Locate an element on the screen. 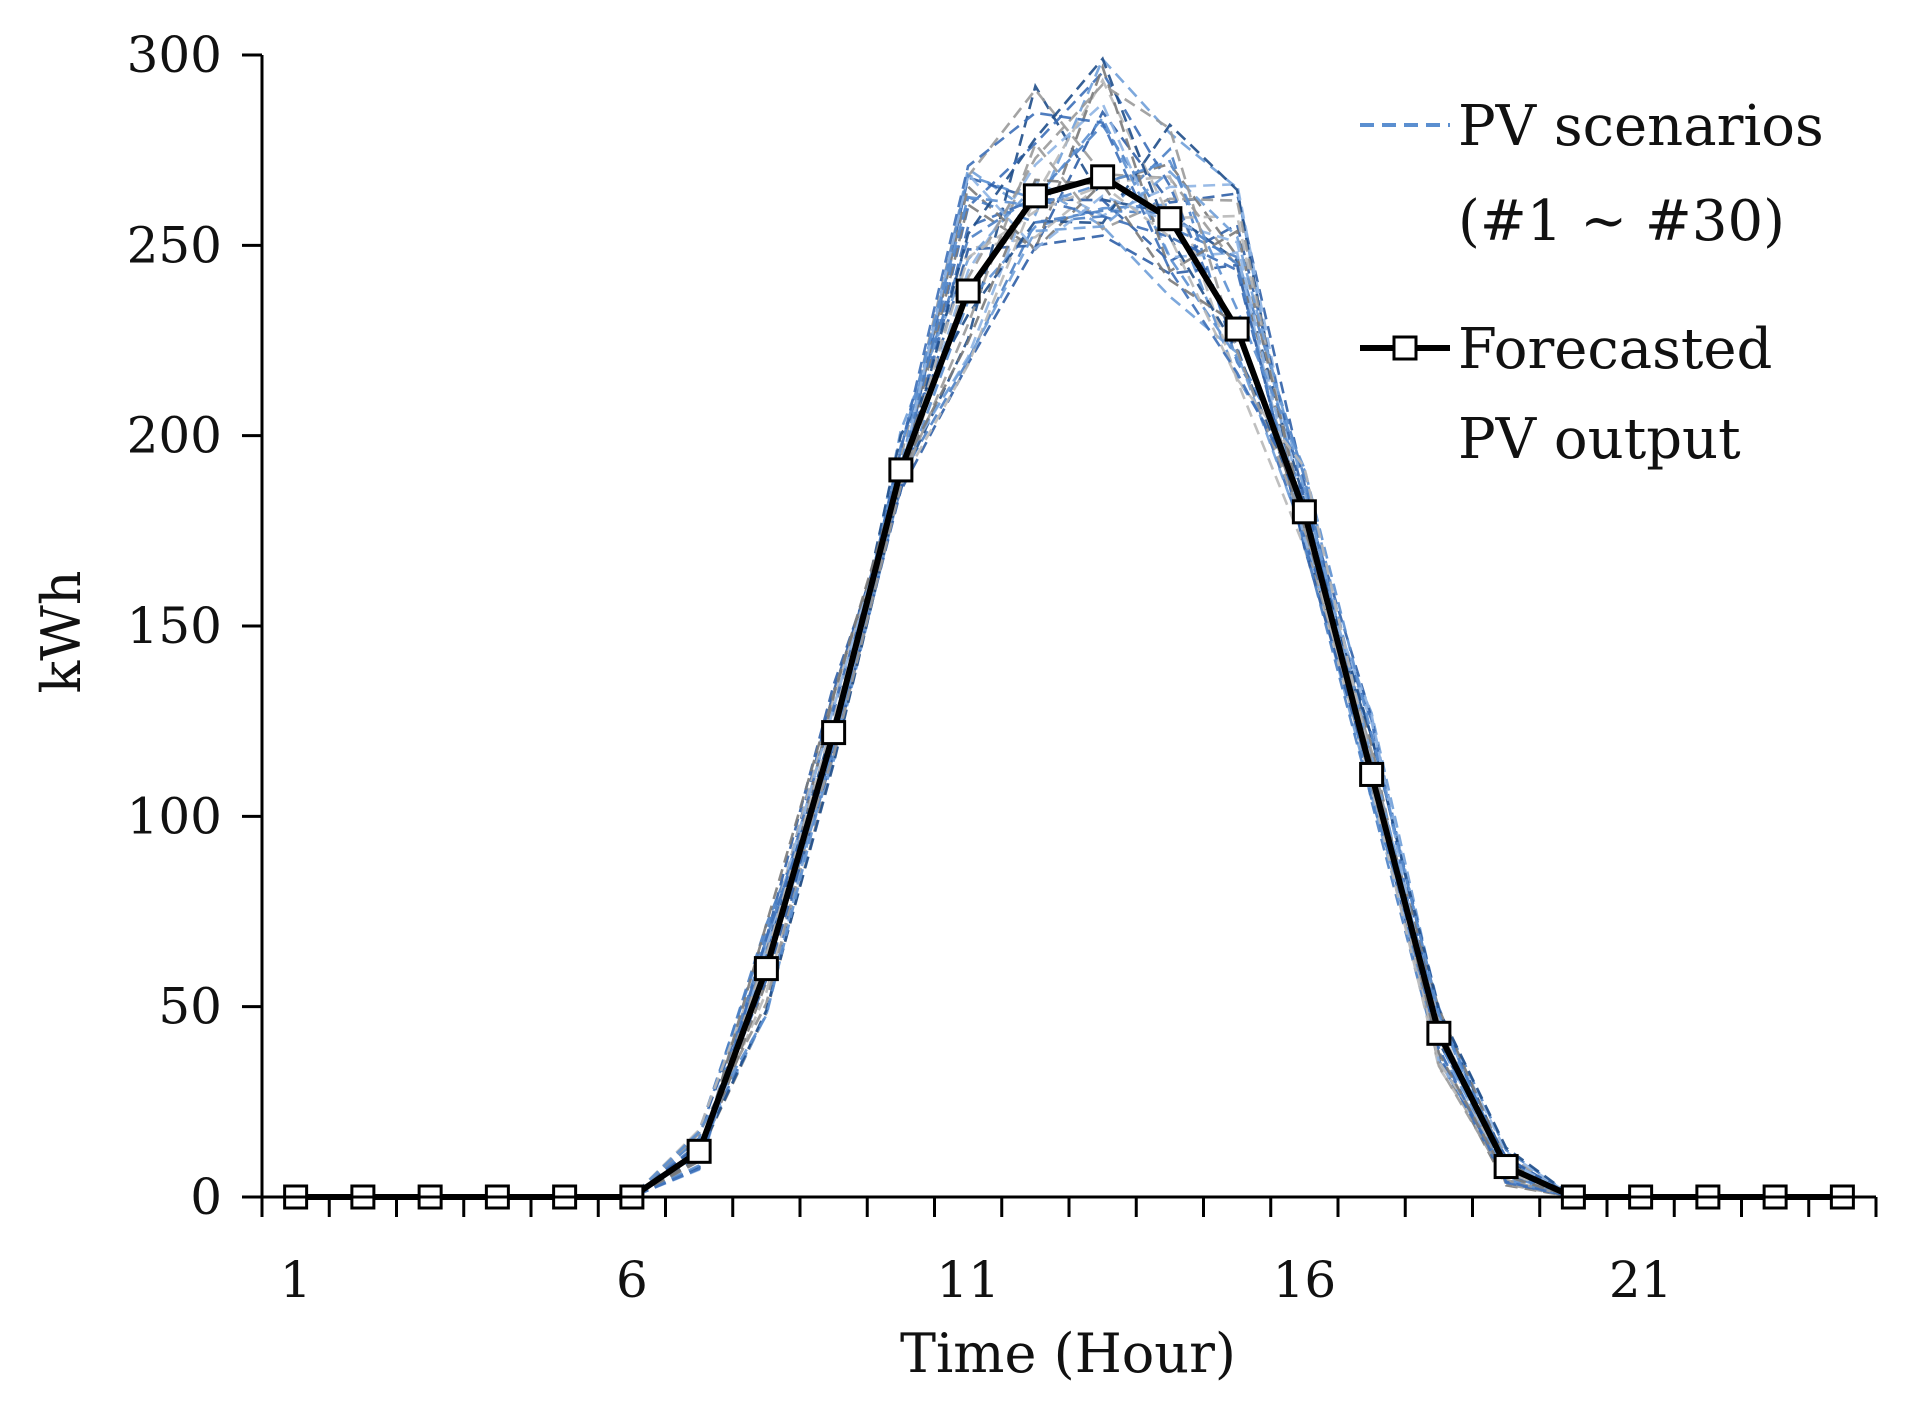  x-tick-label: 11 is located at coordinates (968, 1280).